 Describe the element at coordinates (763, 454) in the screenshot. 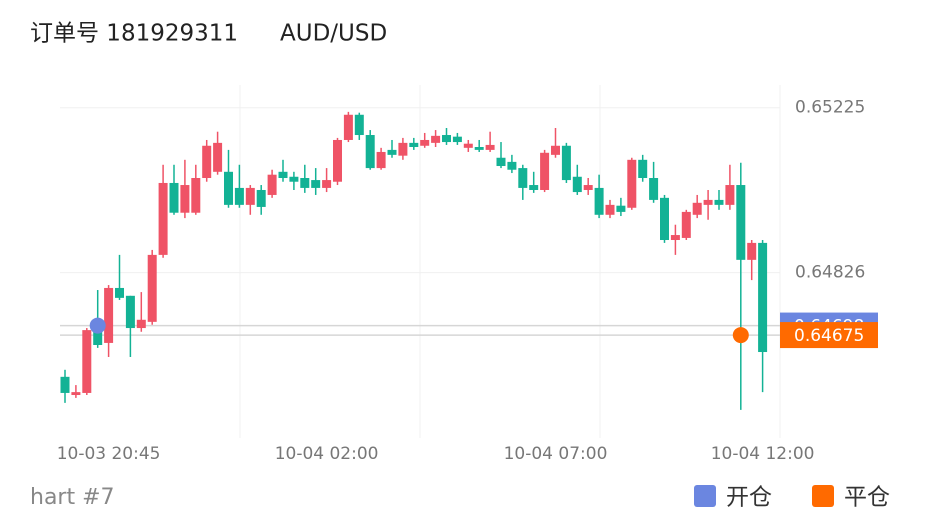

I see `x-tick-label: 10-04 12:00` at that location.